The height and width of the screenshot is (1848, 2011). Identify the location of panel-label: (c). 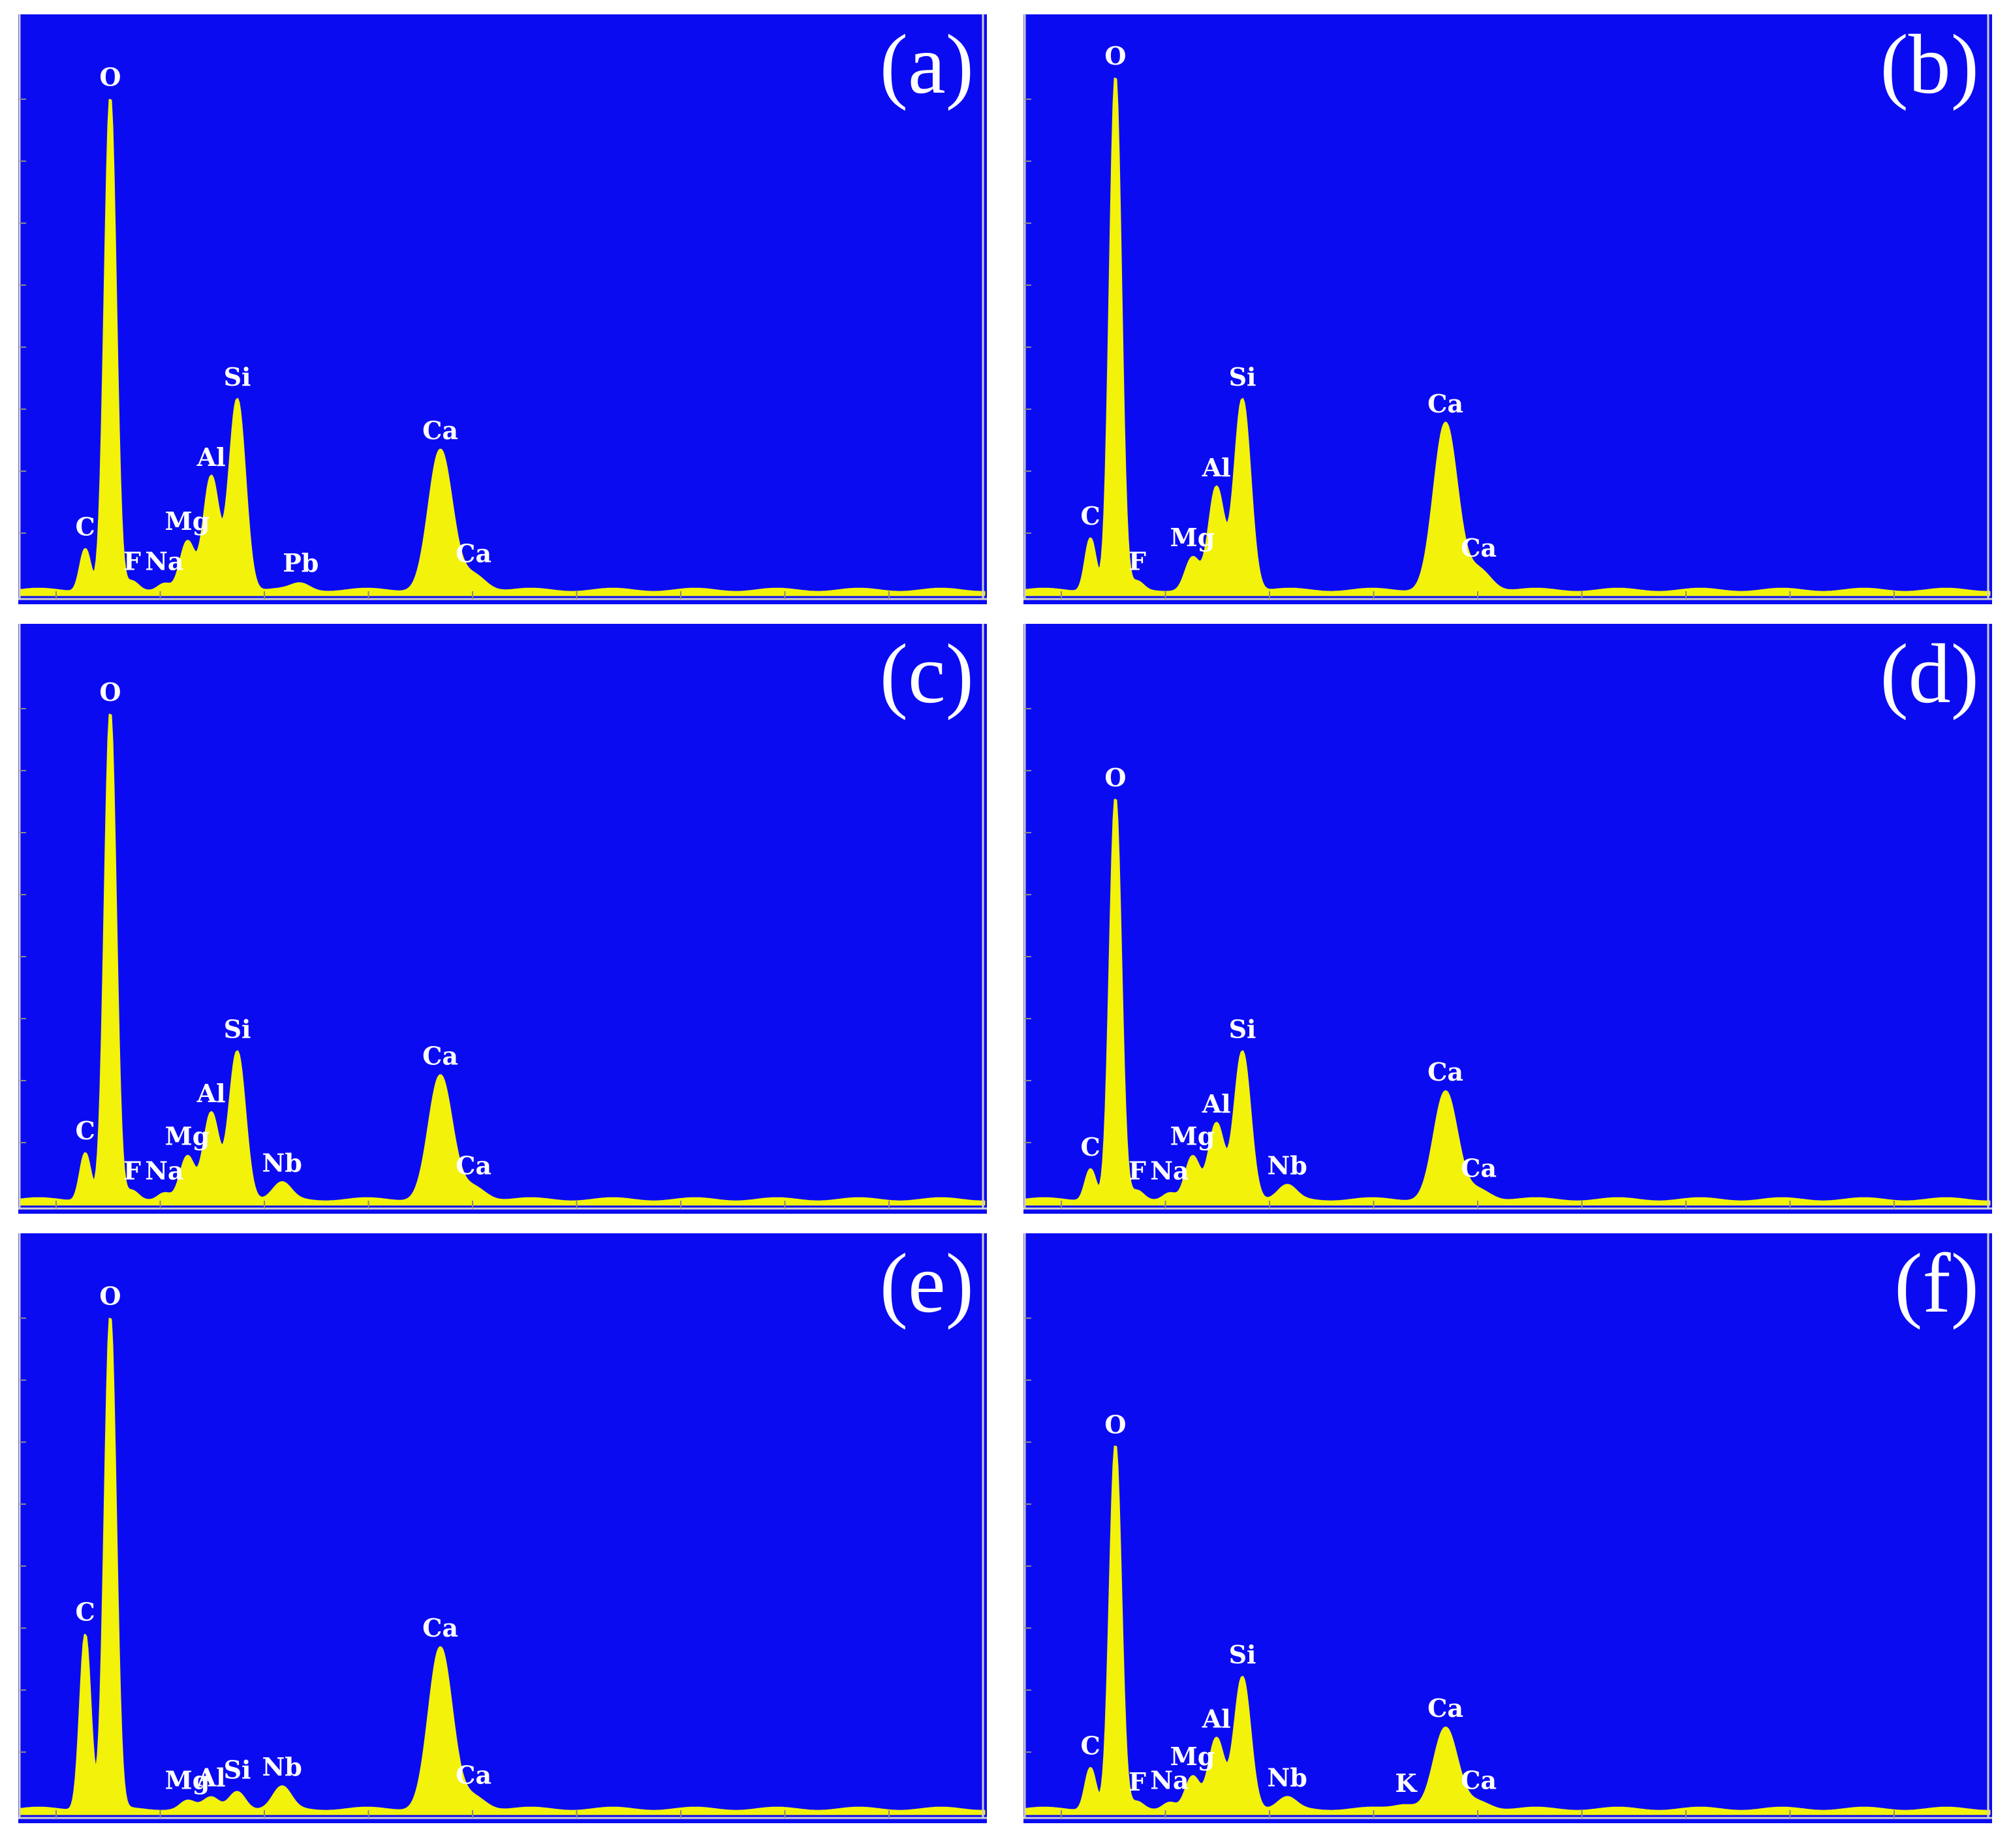
(927, 674).